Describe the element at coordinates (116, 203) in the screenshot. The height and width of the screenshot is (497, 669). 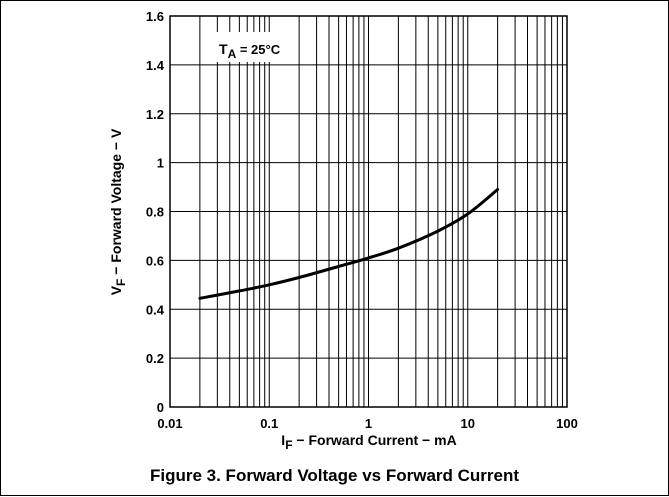
I see `y-axis-label-rest: − Forward Voltage − V` at that location.